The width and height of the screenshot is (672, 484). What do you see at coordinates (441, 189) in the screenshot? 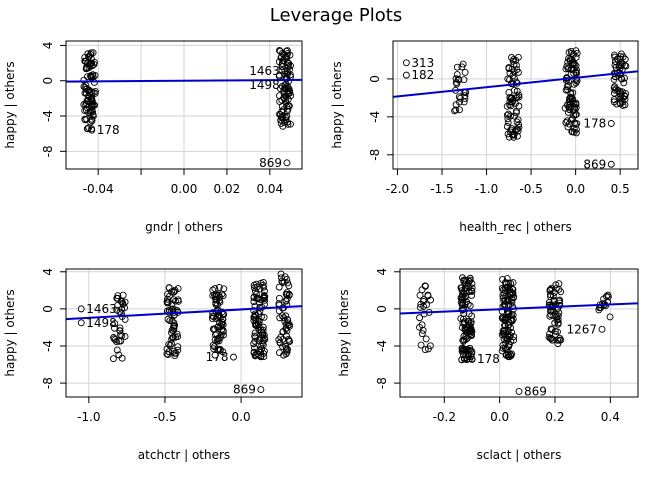
I see `x-tick-label: -1.5` at bounding box center [441, 189].